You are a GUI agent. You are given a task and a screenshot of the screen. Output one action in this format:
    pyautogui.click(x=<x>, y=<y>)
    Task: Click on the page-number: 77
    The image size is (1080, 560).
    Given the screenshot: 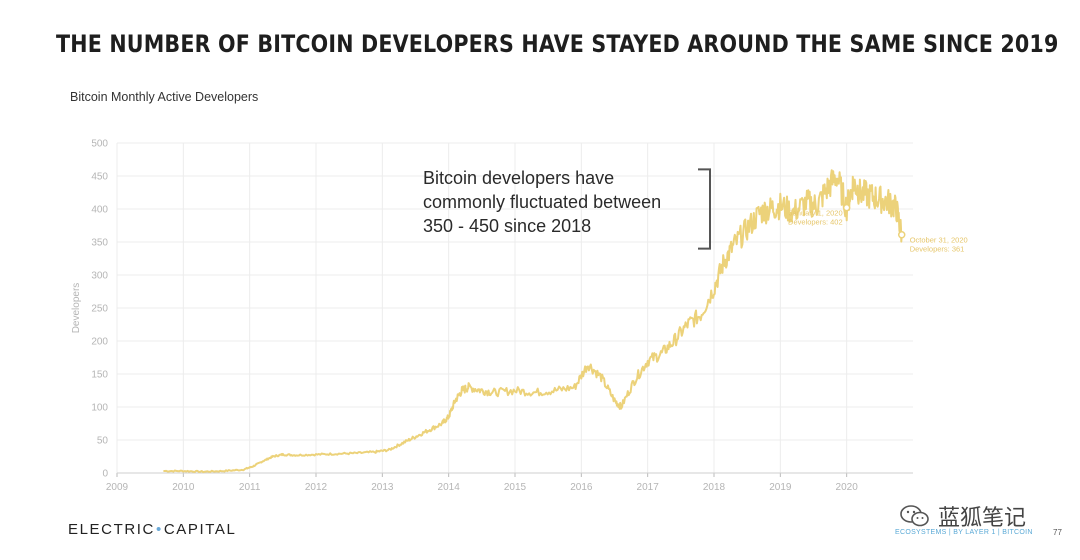 What is the action you would take?
    pyautogui.click(x=1057, y=532)
    